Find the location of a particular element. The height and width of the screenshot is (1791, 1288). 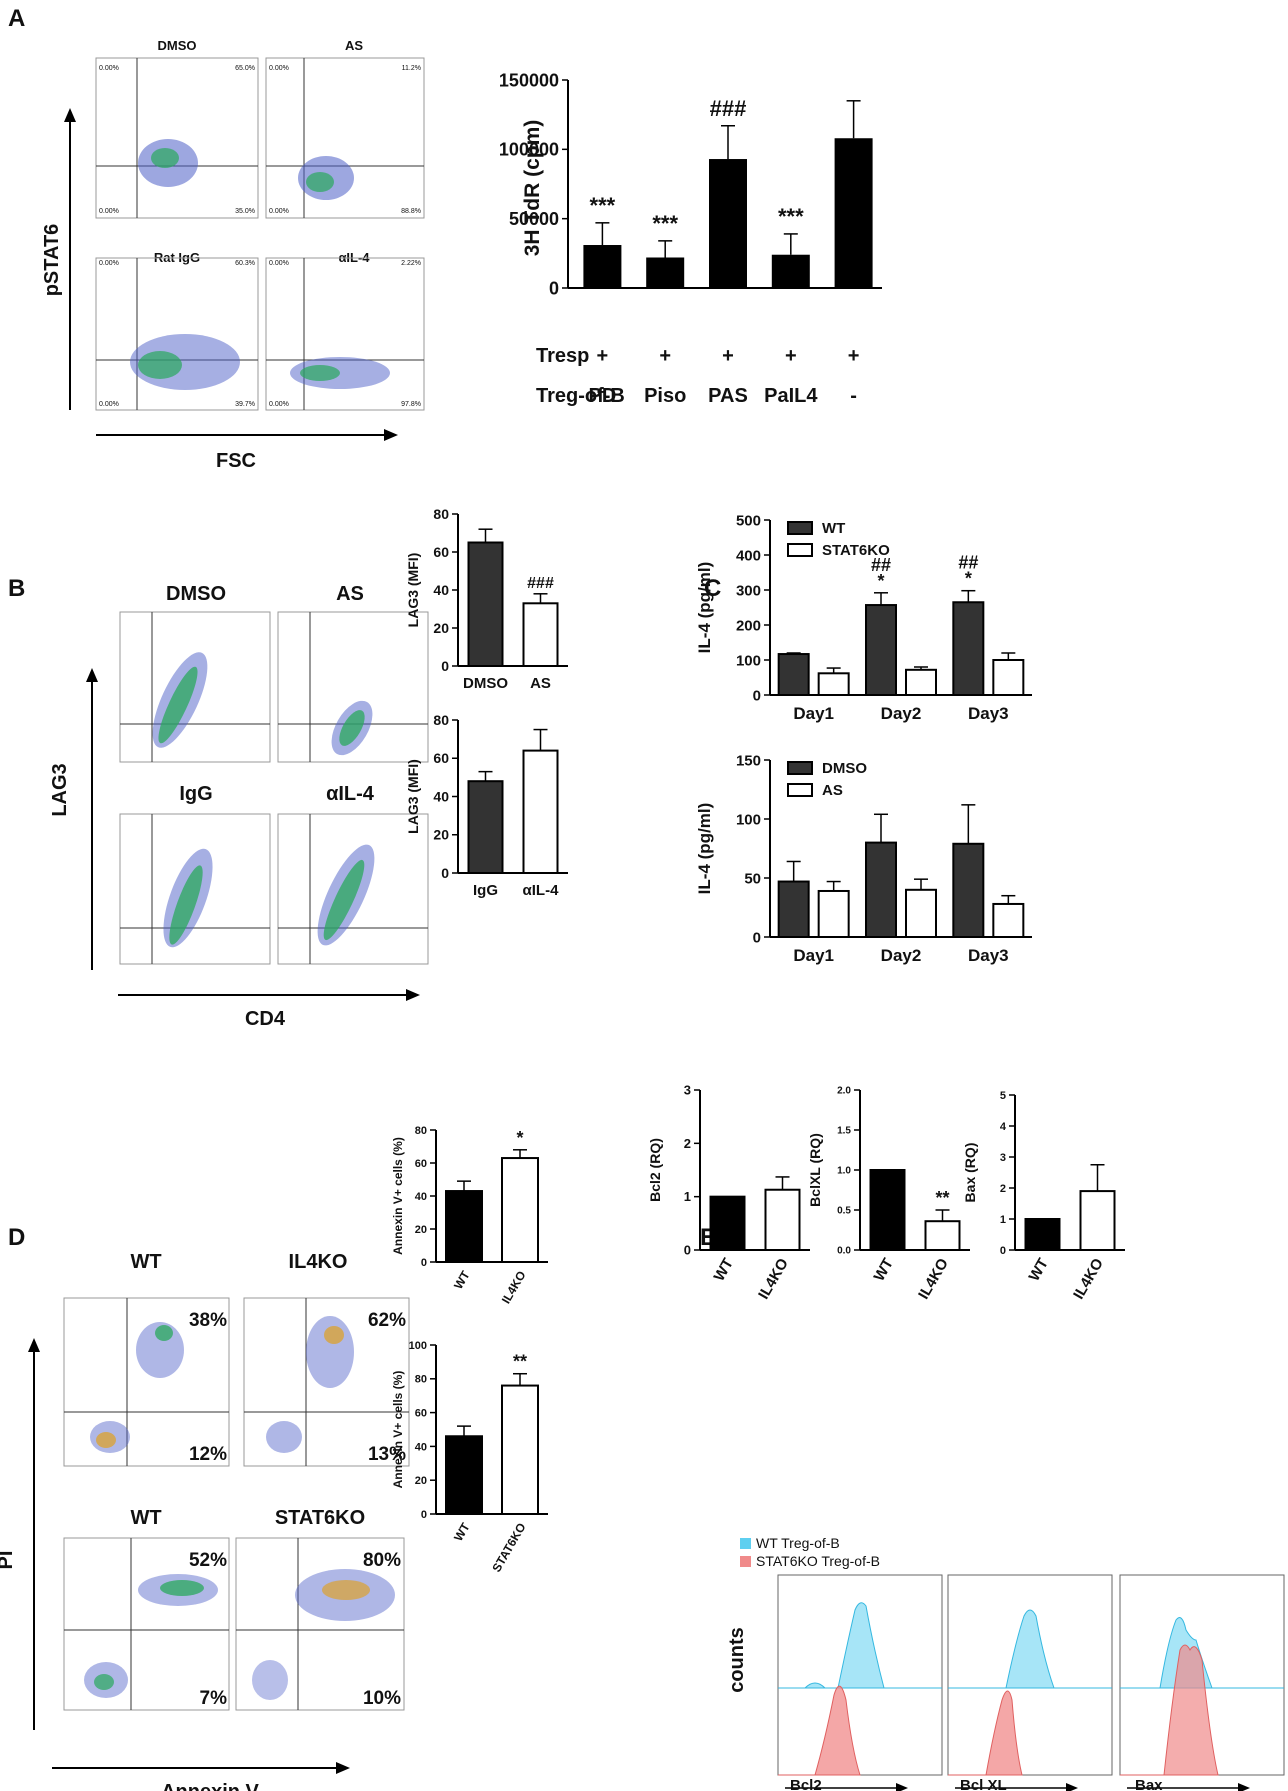

d-flow-title-2: IL4KO is located at coordinates (318, 1262).